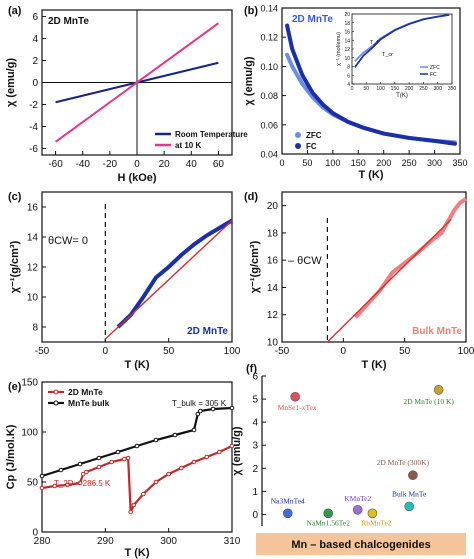  I want to click on panel-f-letter: (f), so click(251, 369).